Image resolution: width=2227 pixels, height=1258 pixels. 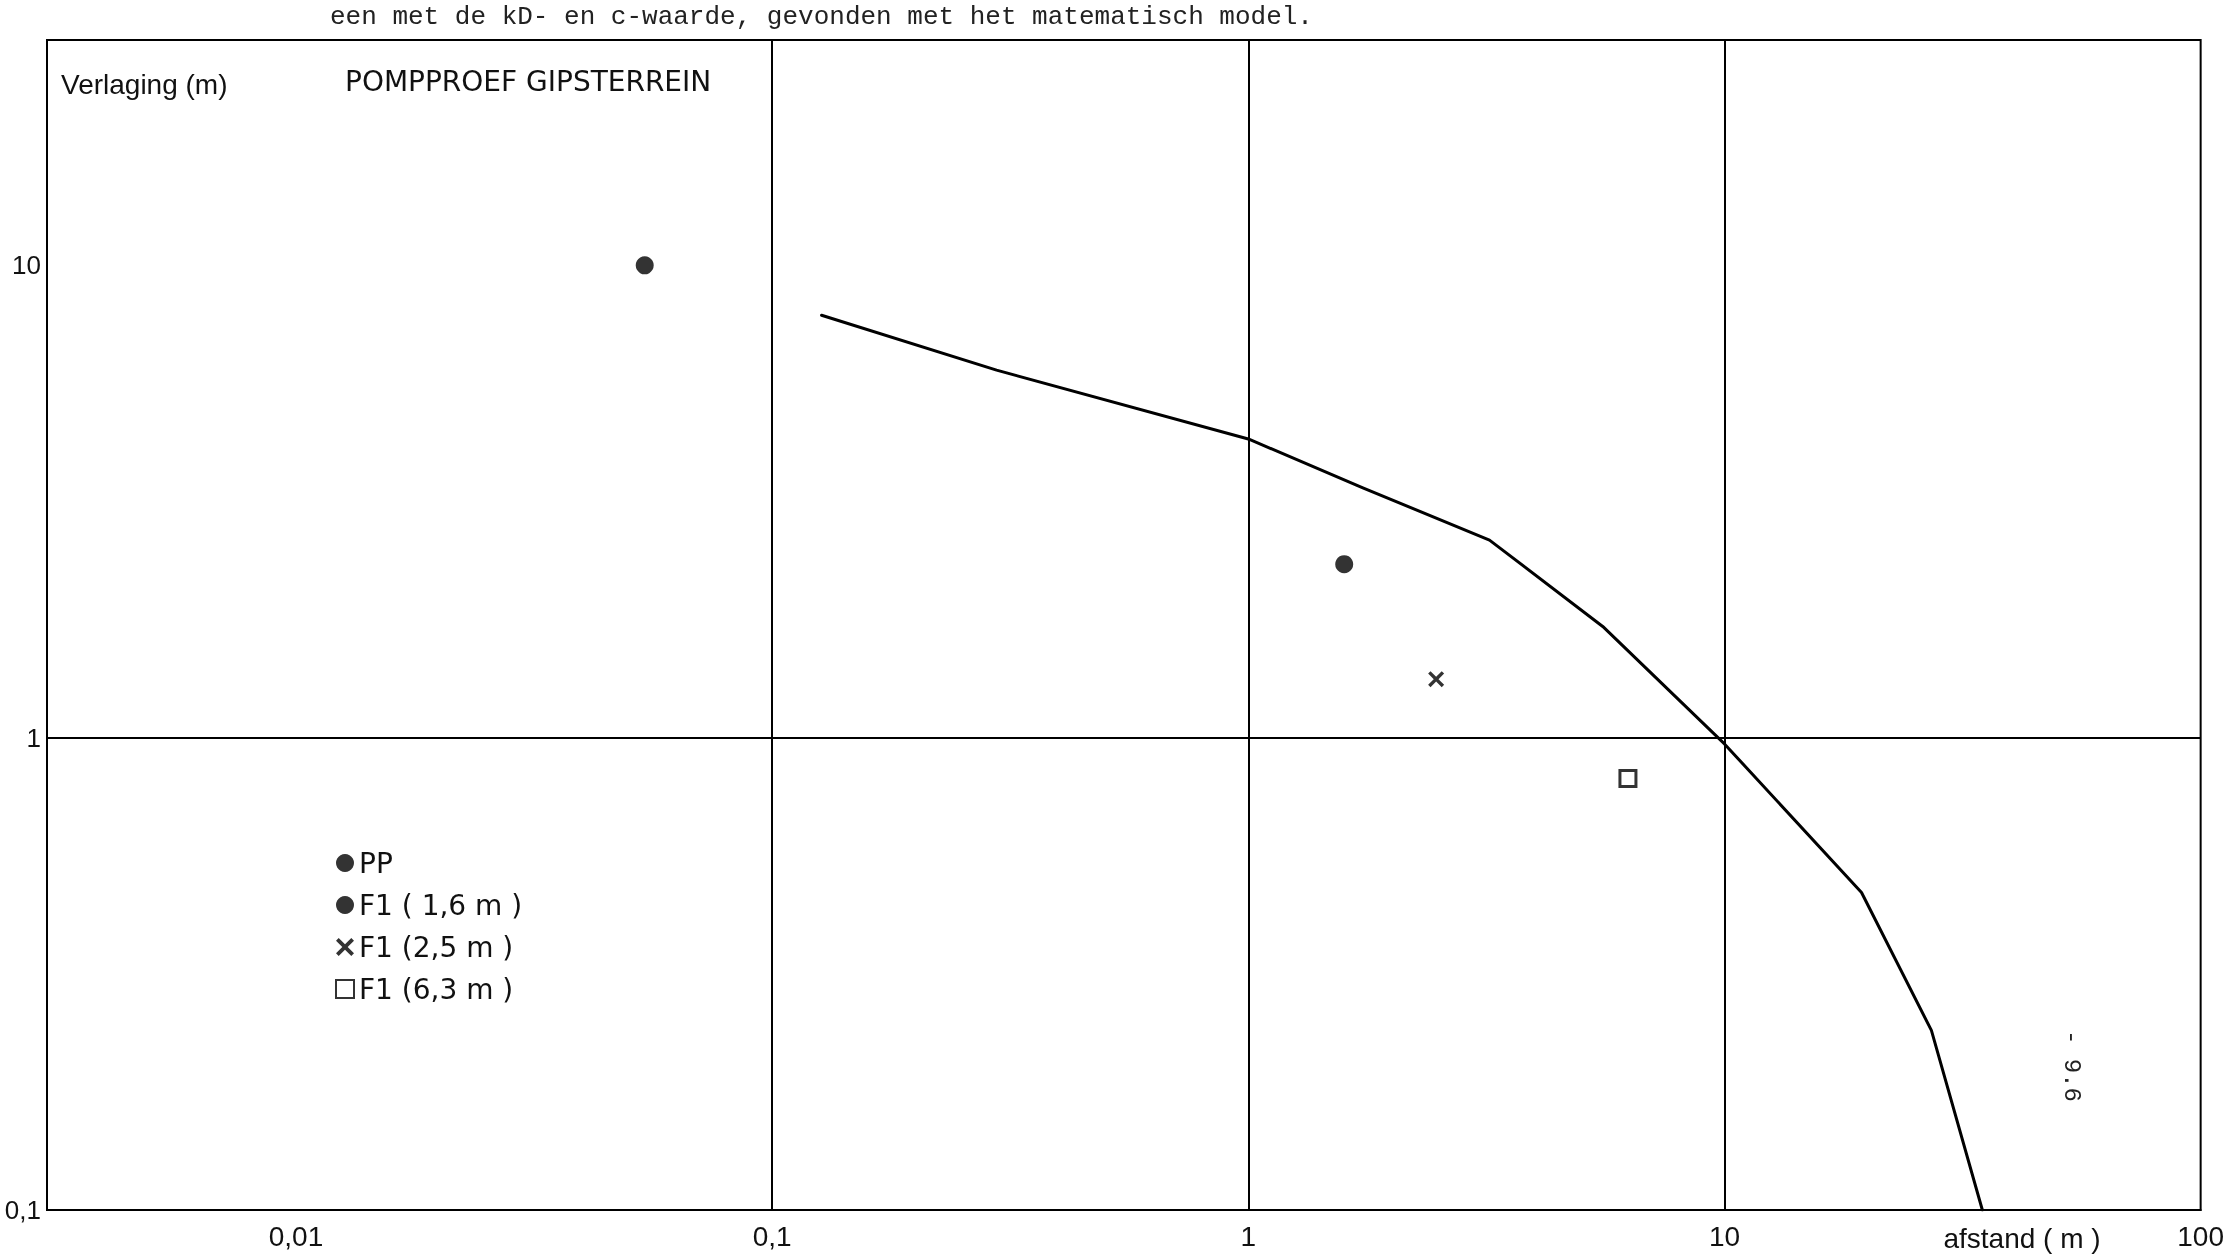 I want to click on y-tick-label: 10, so click(x=26, y=265).